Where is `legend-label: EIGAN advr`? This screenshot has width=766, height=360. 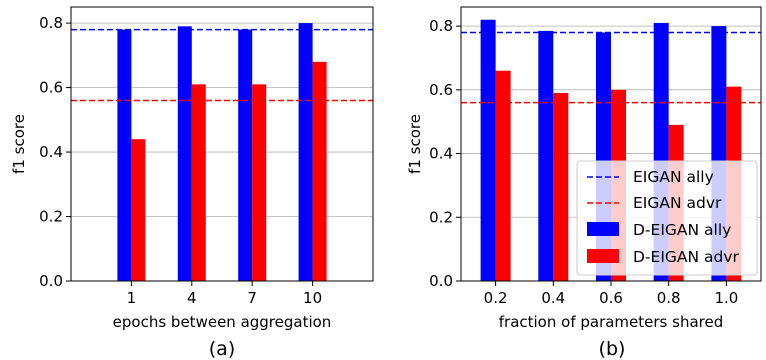 legend-label: EIGAN advr is located at coordinates (677, 203).